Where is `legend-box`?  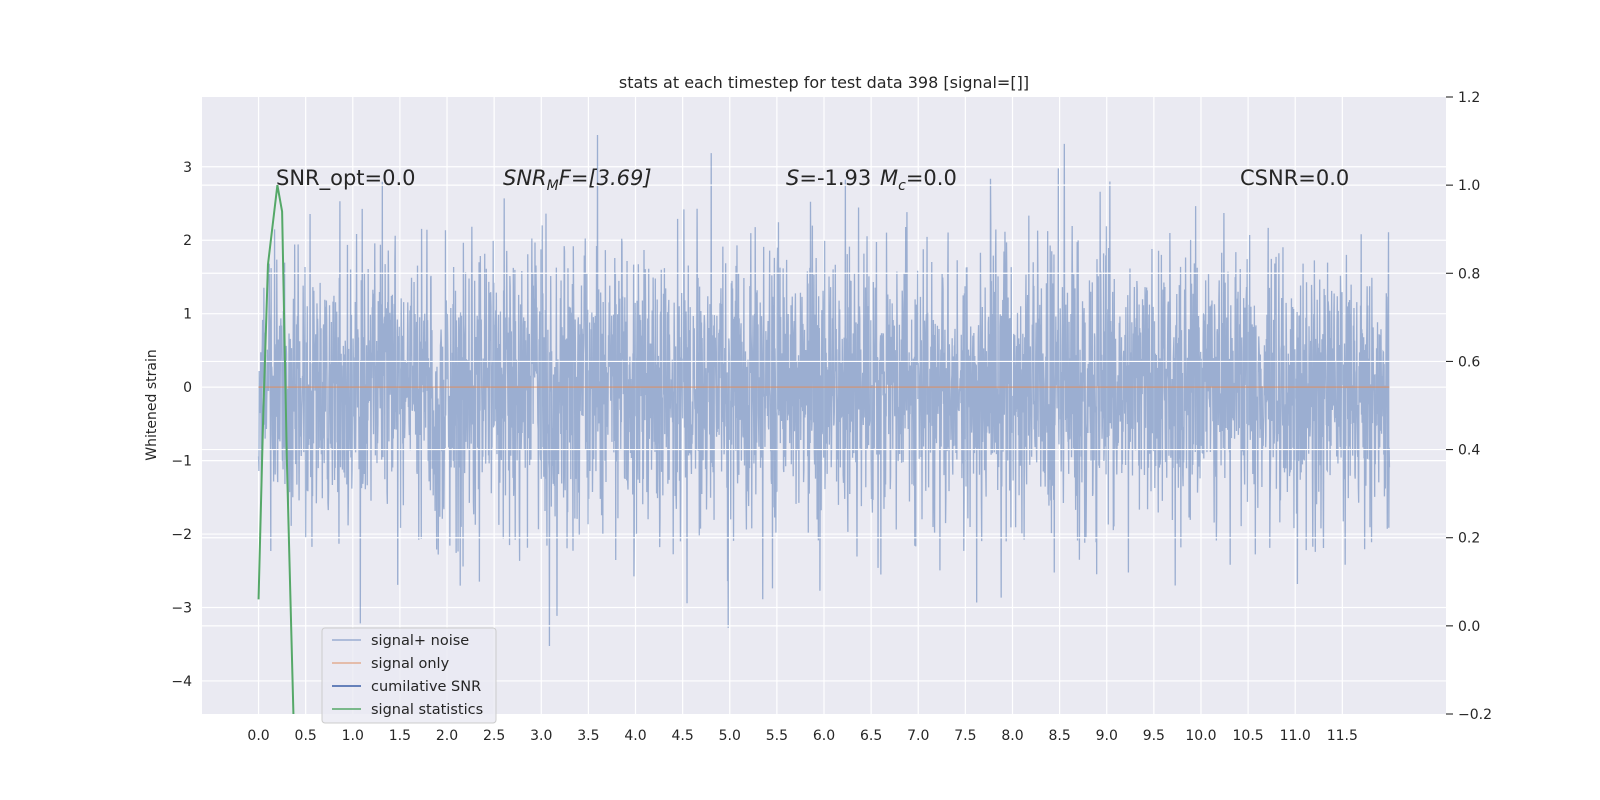 legend-box is located at coordinates (409, 675).